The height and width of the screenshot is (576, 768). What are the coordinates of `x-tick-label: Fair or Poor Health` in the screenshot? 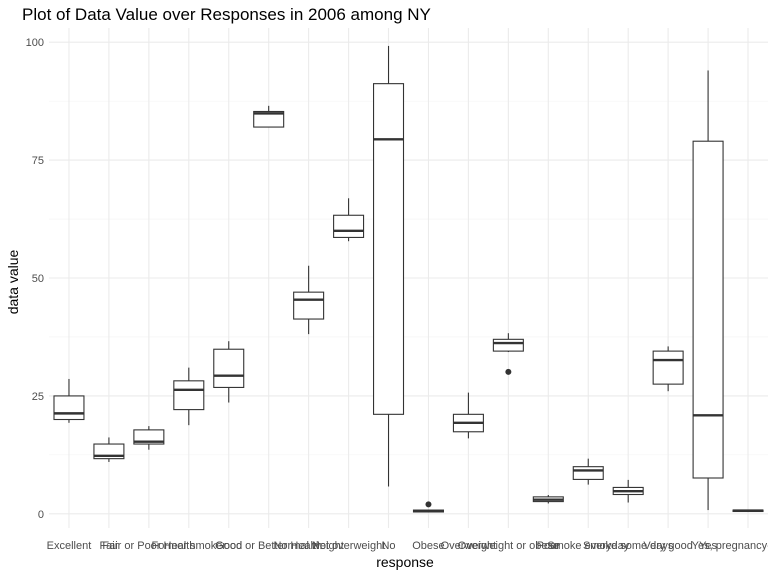 It's located at (148, 546).